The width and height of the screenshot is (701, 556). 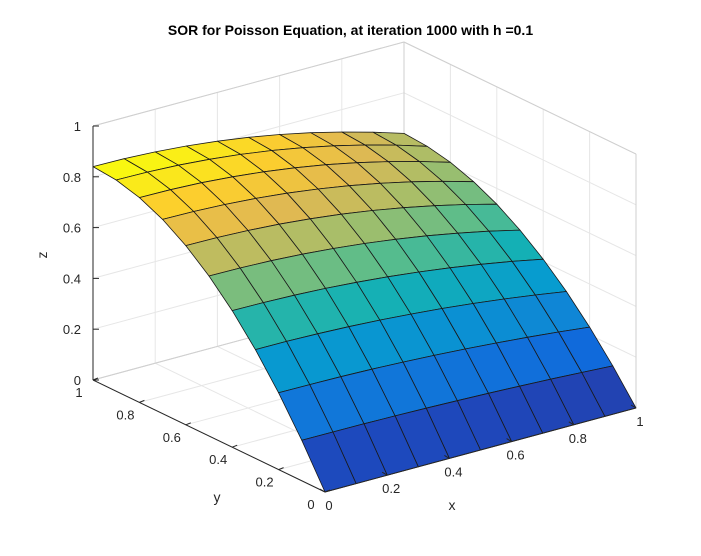 What do you see at coordinates (520, 149) in the screenshot?
I see `sidewall-gridline-z` at bounding box center [520, 149].